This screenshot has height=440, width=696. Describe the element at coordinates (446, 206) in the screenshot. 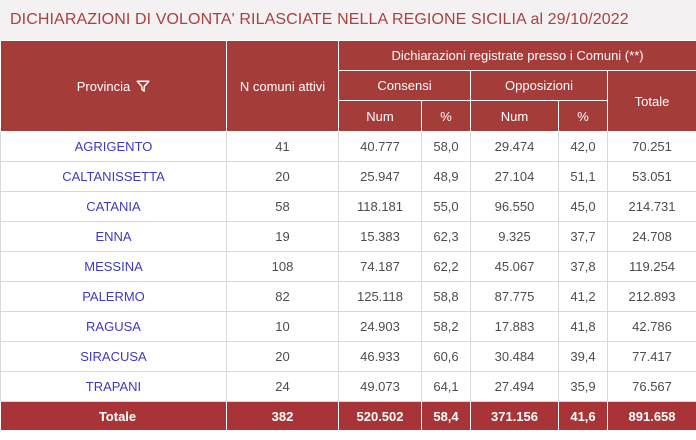

I see `consensi-pct-cell: 55,0` at that location.